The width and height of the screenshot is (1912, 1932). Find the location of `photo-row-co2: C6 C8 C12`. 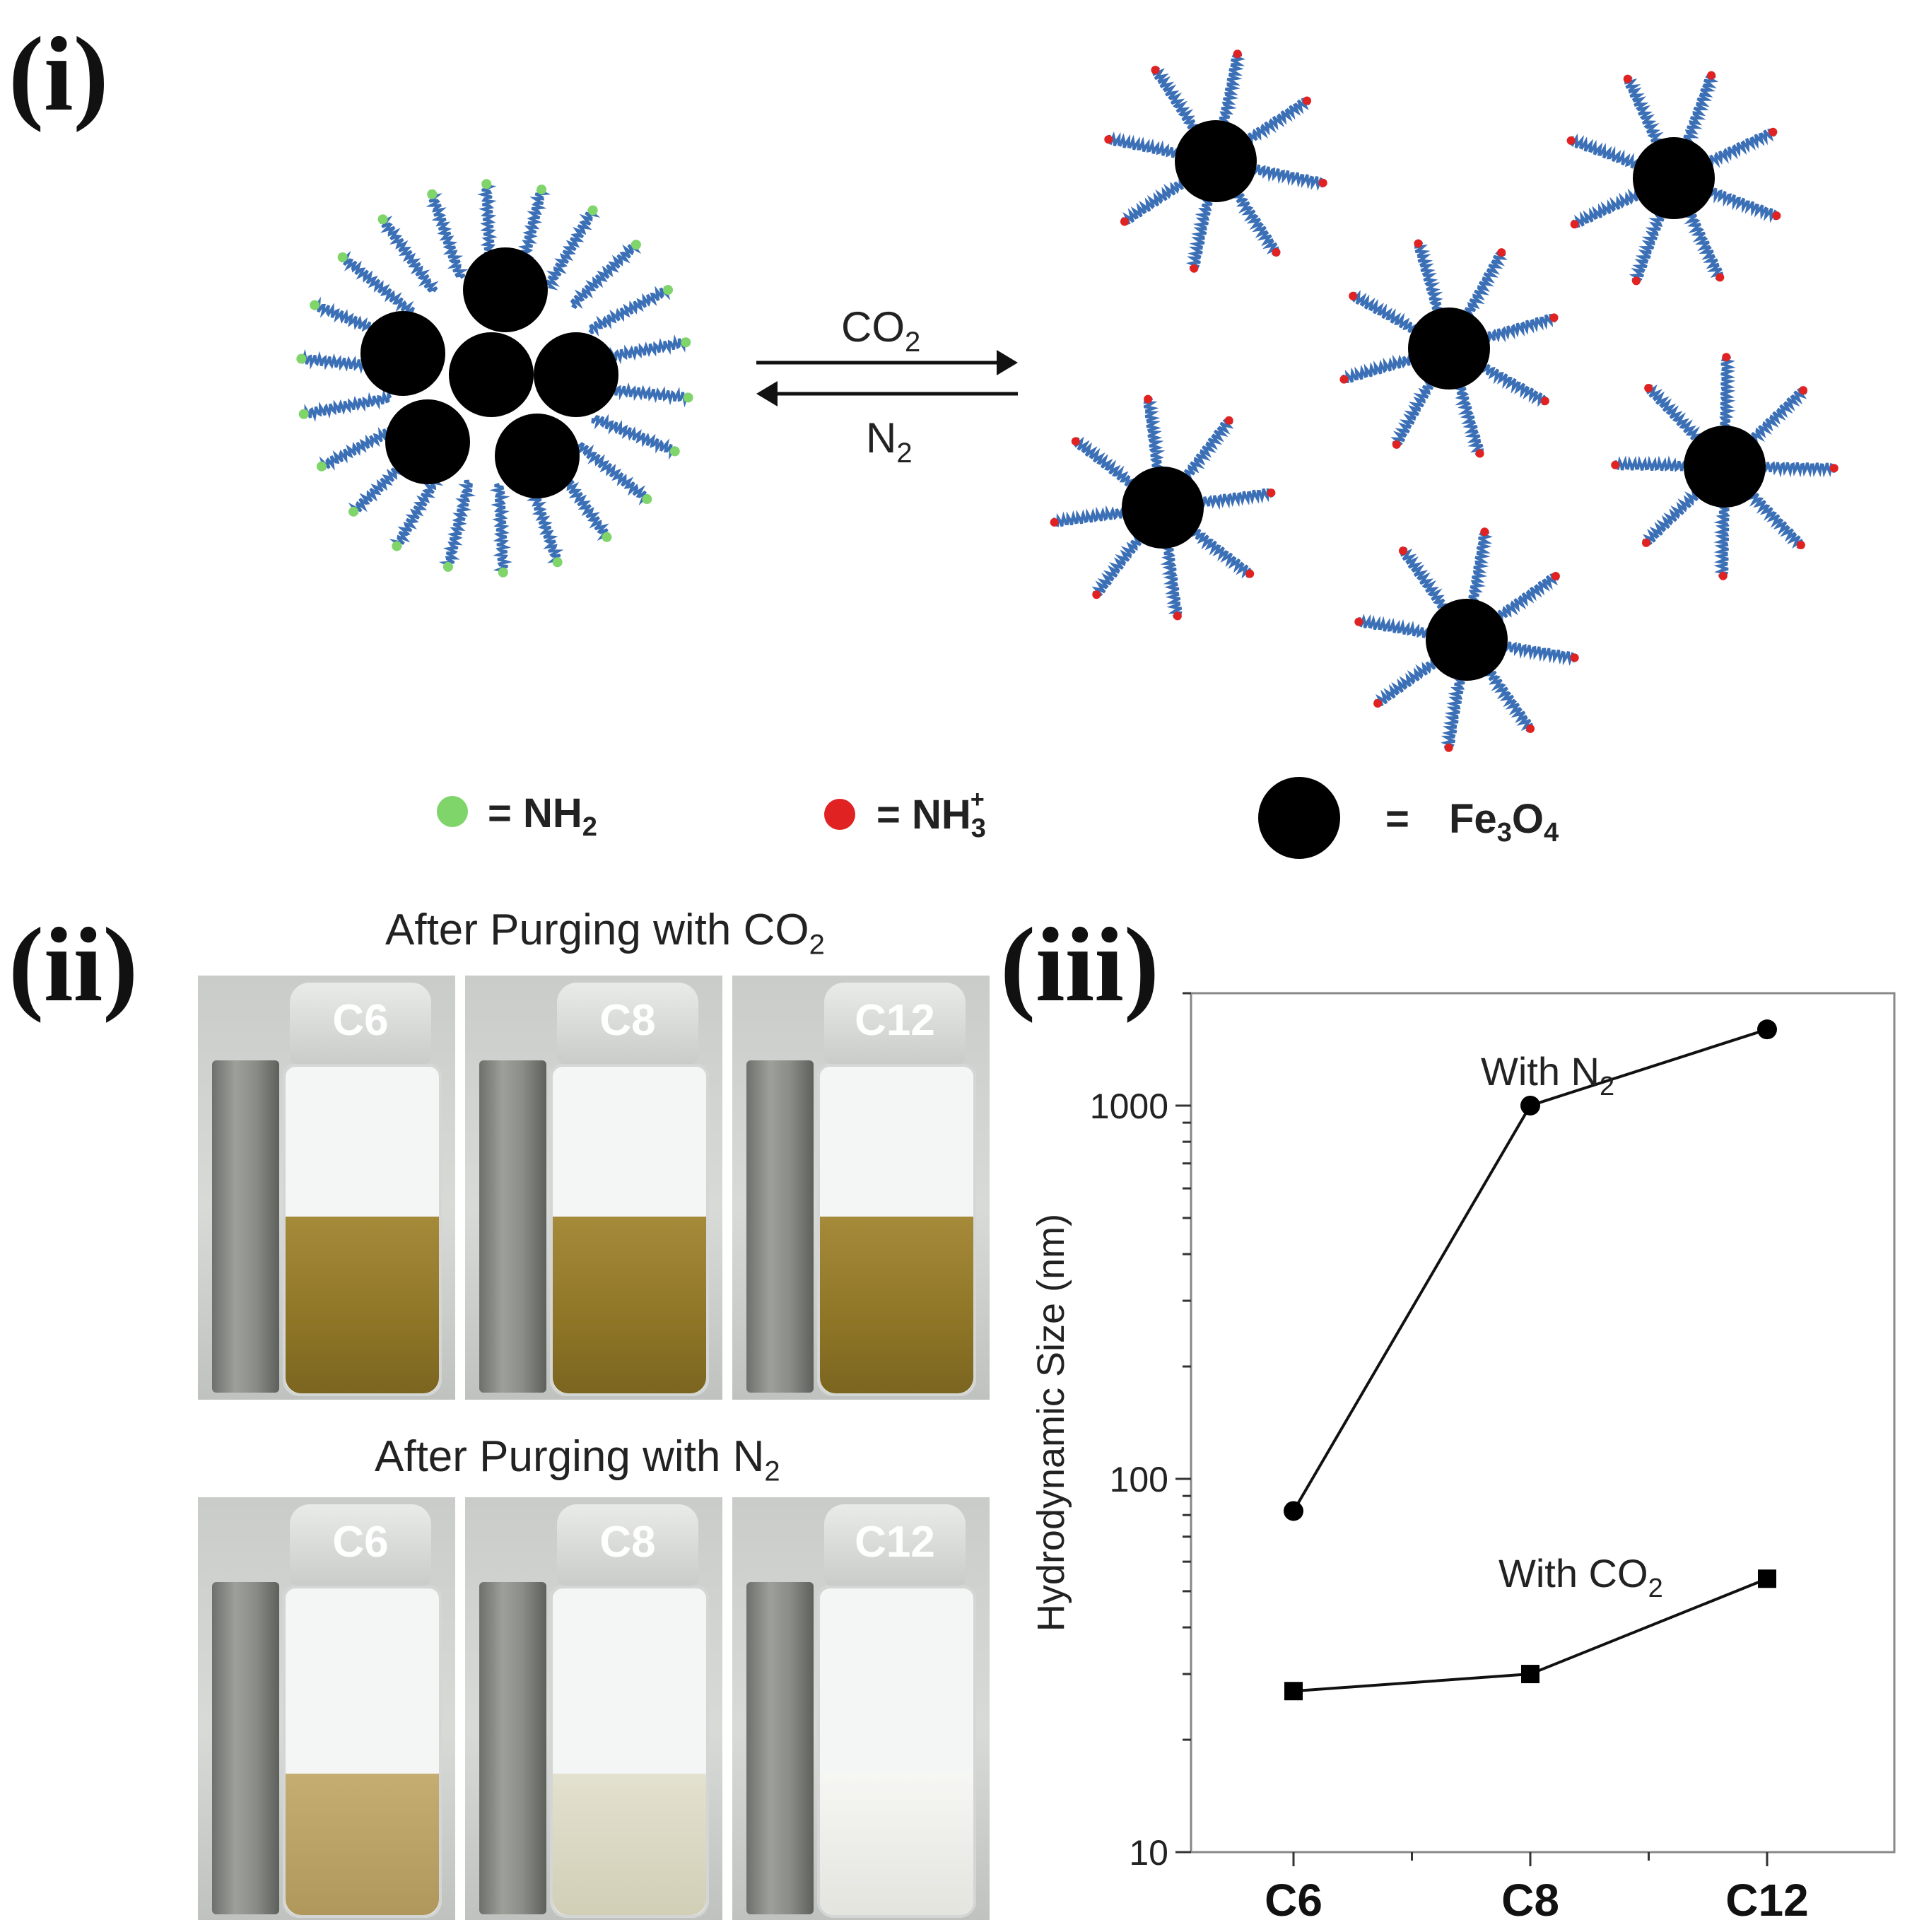

photo-row-co2: C6 C8 C12 is located at coordinates (594, 1188).